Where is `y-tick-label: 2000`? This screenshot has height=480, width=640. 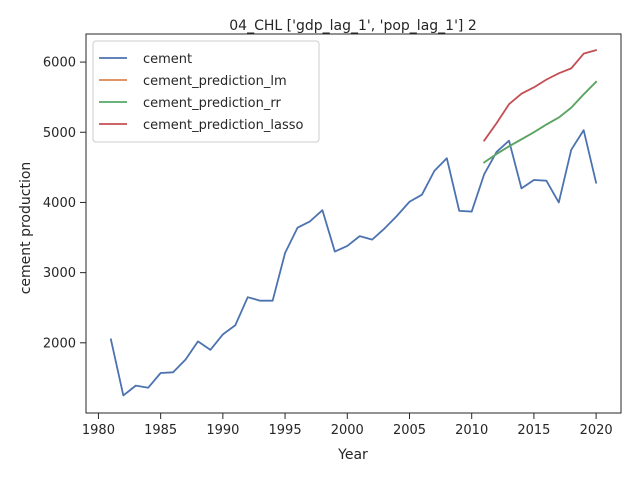
y-tick-label: 2000 is located at coordinates (59, 343).